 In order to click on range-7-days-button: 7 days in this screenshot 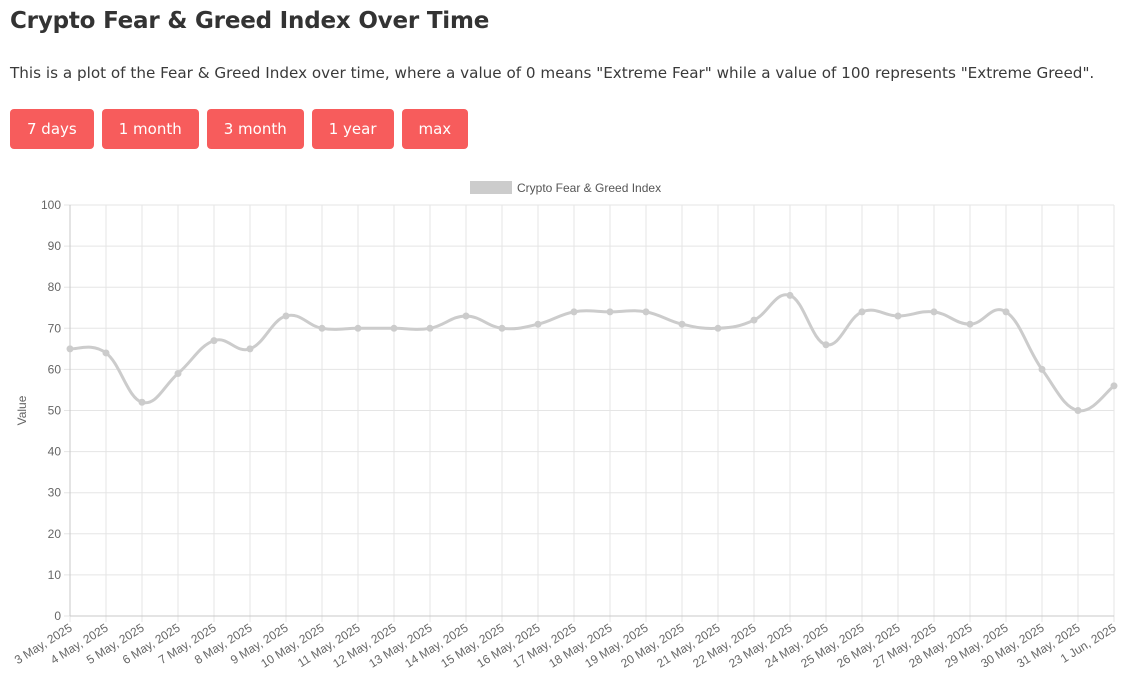, I will do `click(52, 129)`.